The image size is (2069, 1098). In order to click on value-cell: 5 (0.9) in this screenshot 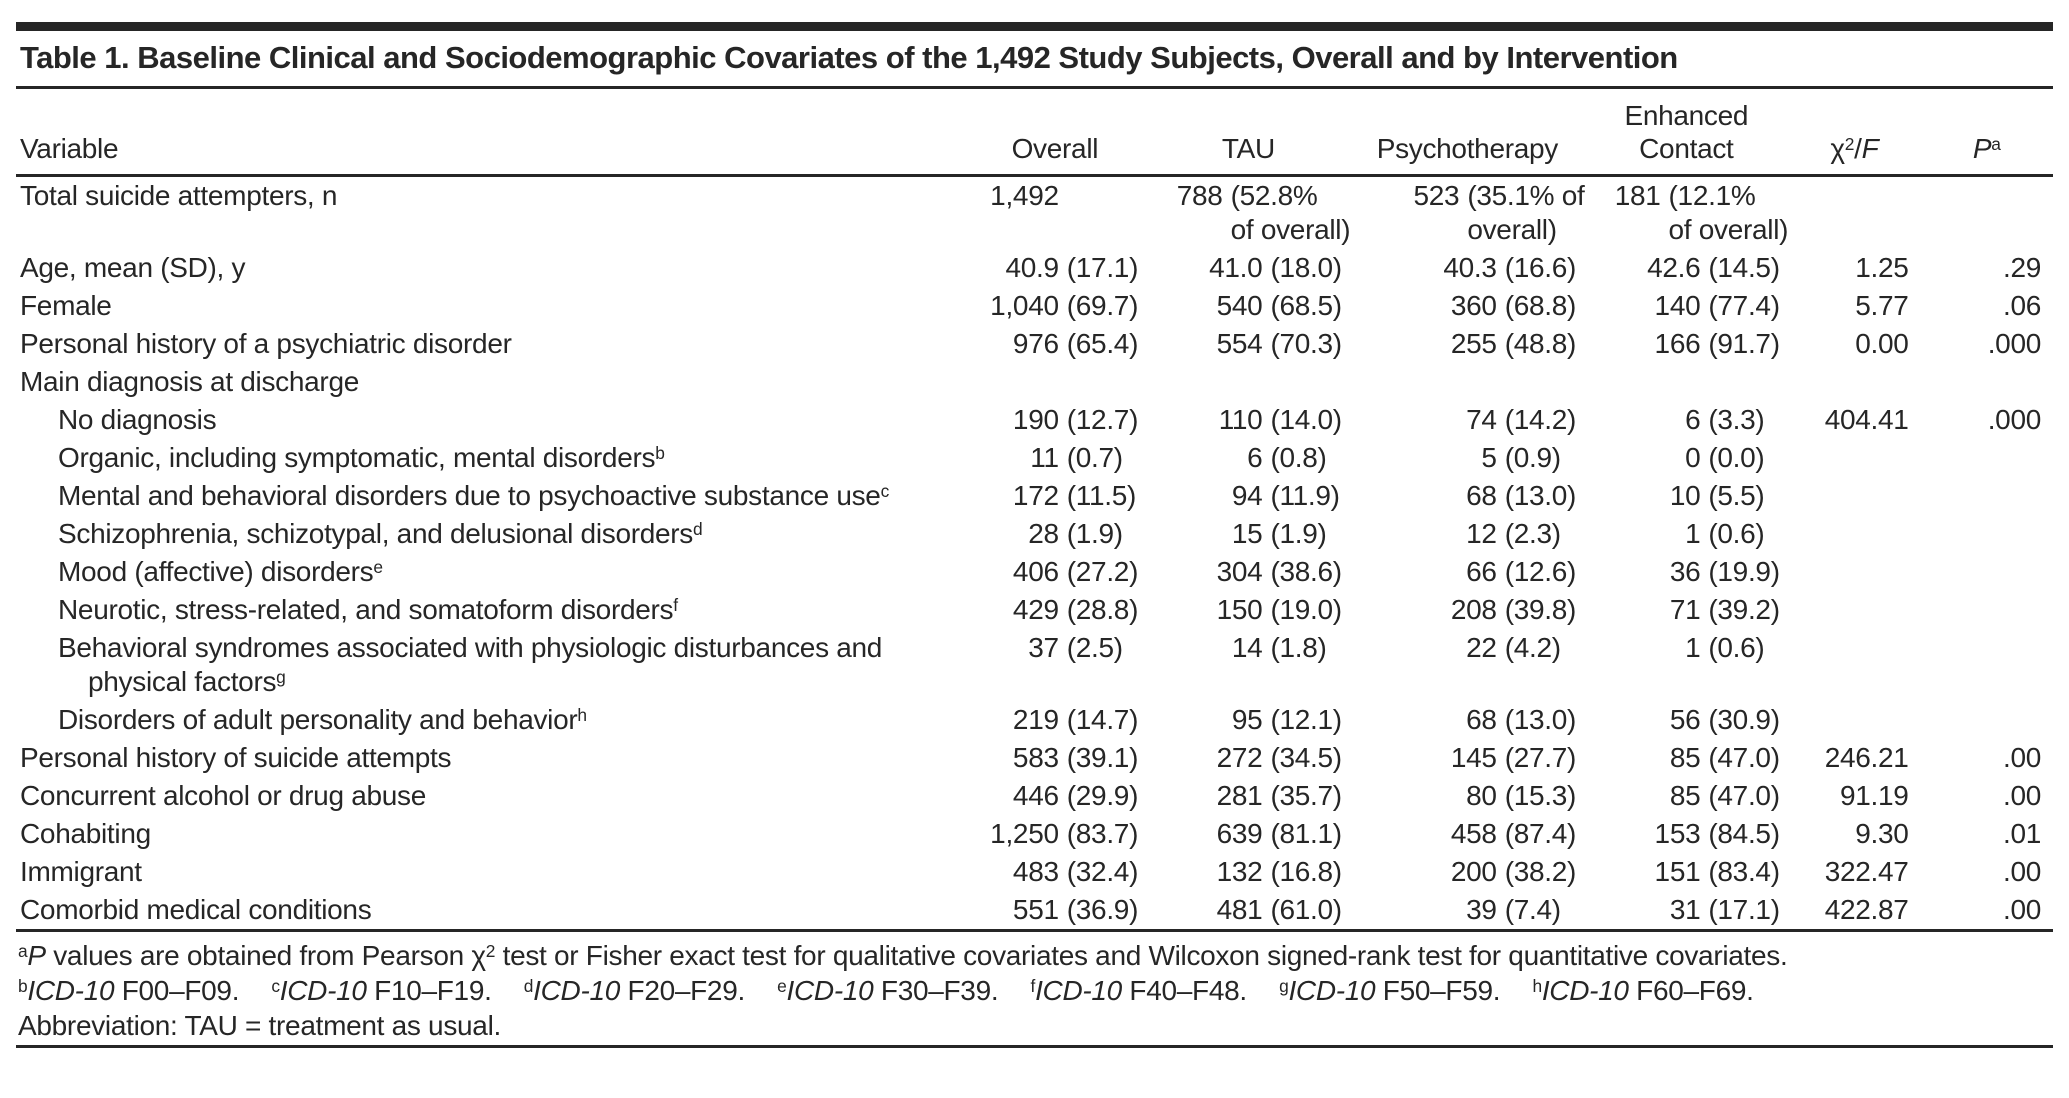, I will do `click(1521, 457)`.